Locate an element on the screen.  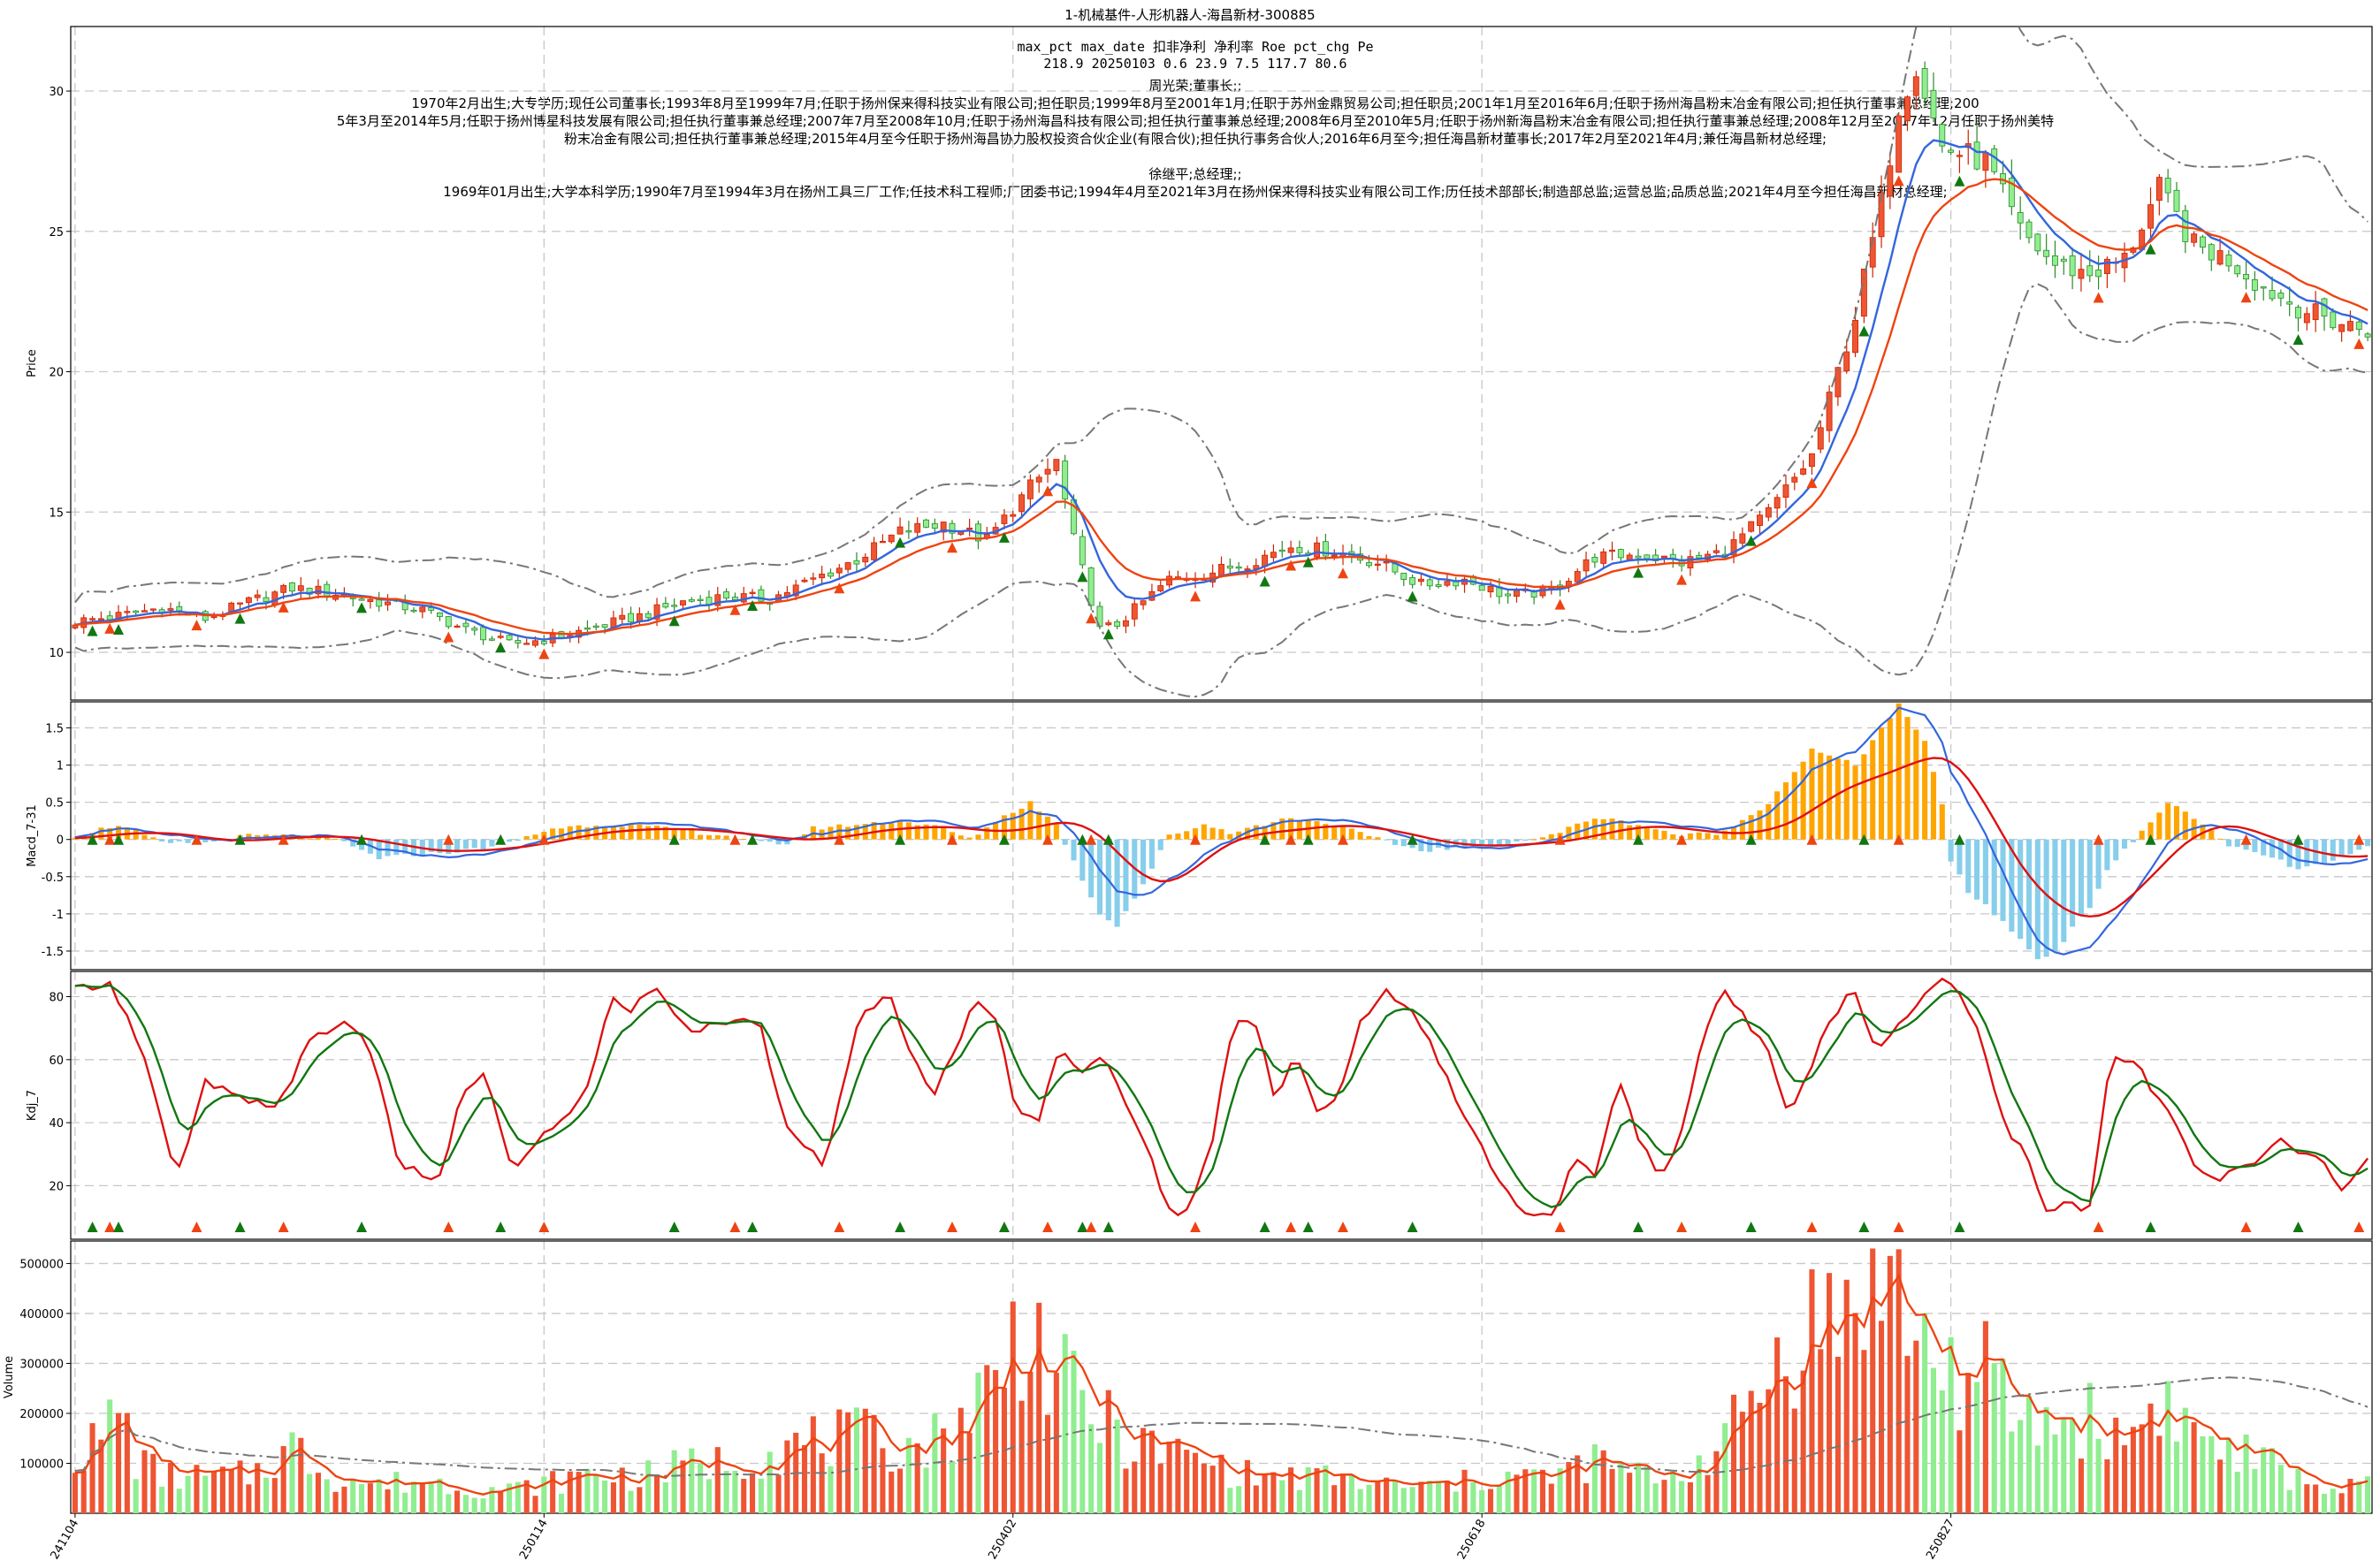
y-tick-label: 25 is located at coordinates (56, 233).